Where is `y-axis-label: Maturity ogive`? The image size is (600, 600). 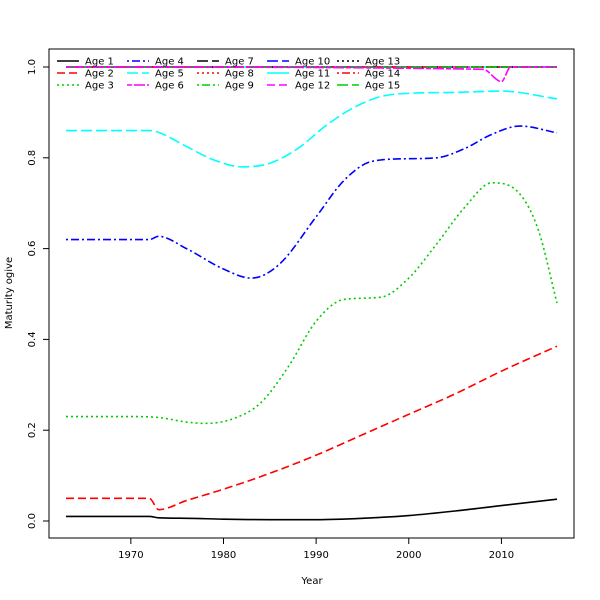
y-axis-label: Maturity ogive is located at coordinates (9, 293).